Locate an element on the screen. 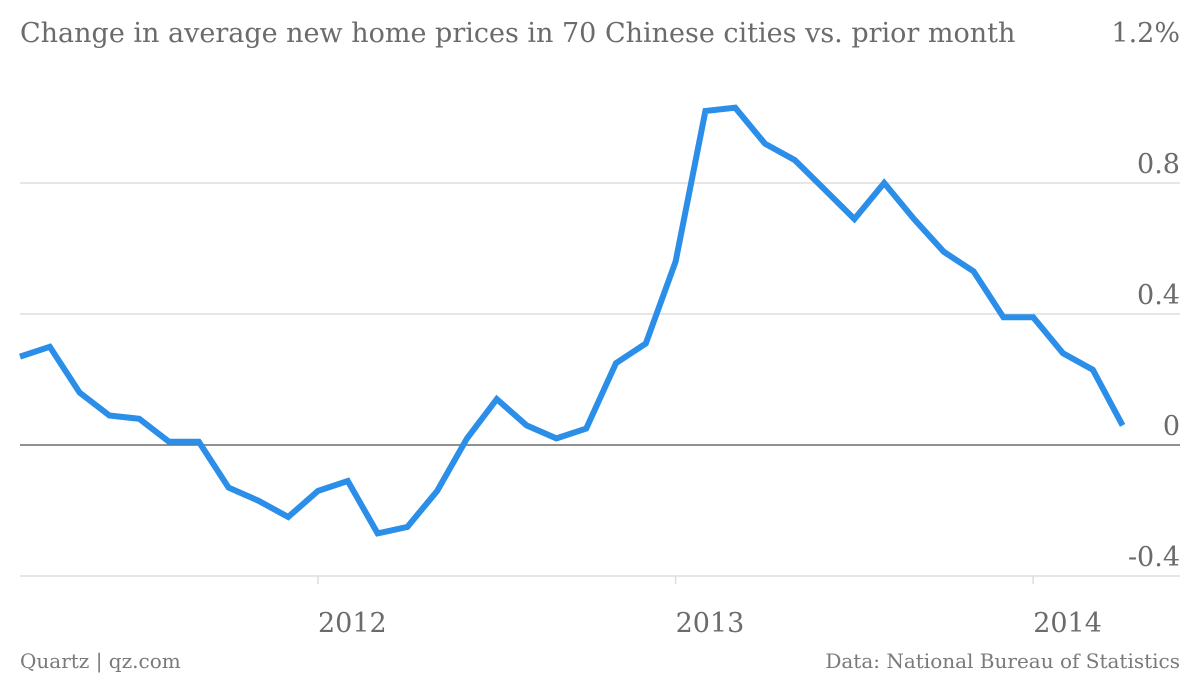 The height and width of the screenshot is (676, 1200). footer-source-right: Data: National Bureau of Statistics is located at coordinates (1002, 661).